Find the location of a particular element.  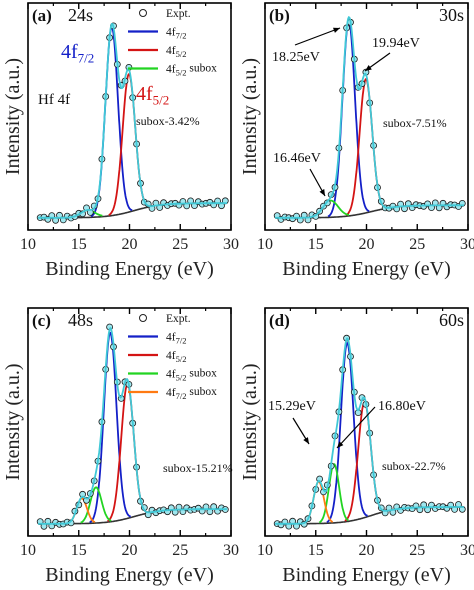

peak-label-4f72-subscript: 7/2 is located at coordinates (86, 58).